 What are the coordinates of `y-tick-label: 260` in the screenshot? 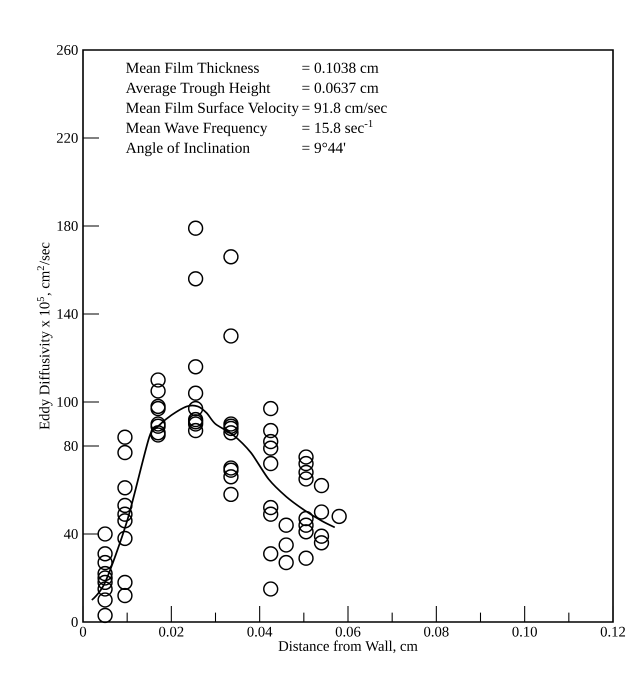 It's located at (67, 50).